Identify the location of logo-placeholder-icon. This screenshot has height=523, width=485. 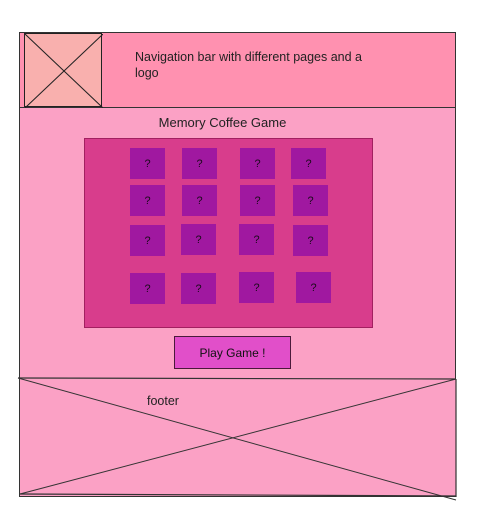
(64, 71).